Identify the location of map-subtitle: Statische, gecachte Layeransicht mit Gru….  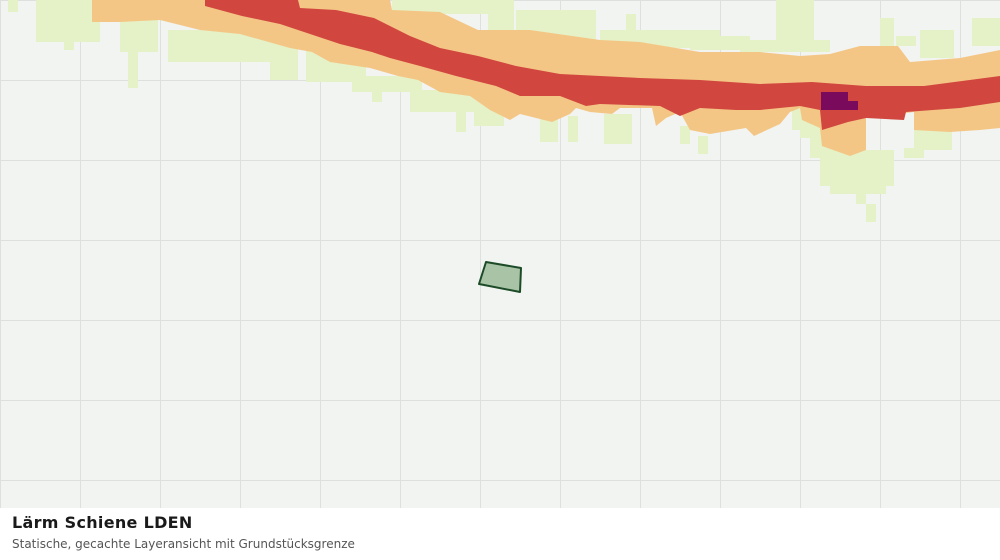
(183, 544).